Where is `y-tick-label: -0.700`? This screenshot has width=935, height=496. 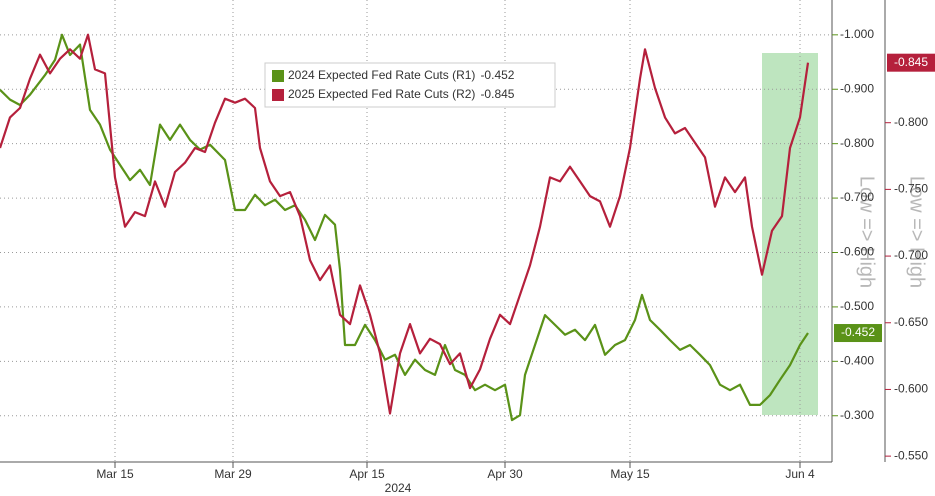
y-tick-label: -0.700 is located at coordinates (857, 197).